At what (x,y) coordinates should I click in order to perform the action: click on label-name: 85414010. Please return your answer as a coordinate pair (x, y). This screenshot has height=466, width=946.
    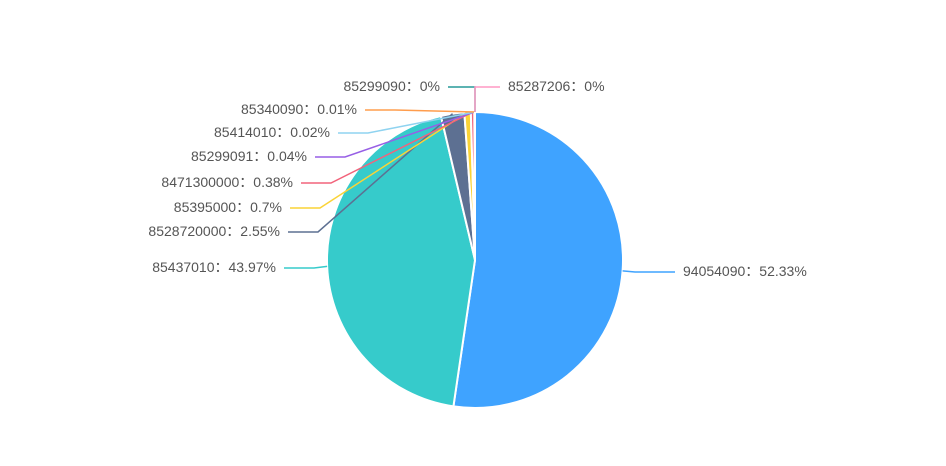
    Looking at the image, I should click on (245, 132).